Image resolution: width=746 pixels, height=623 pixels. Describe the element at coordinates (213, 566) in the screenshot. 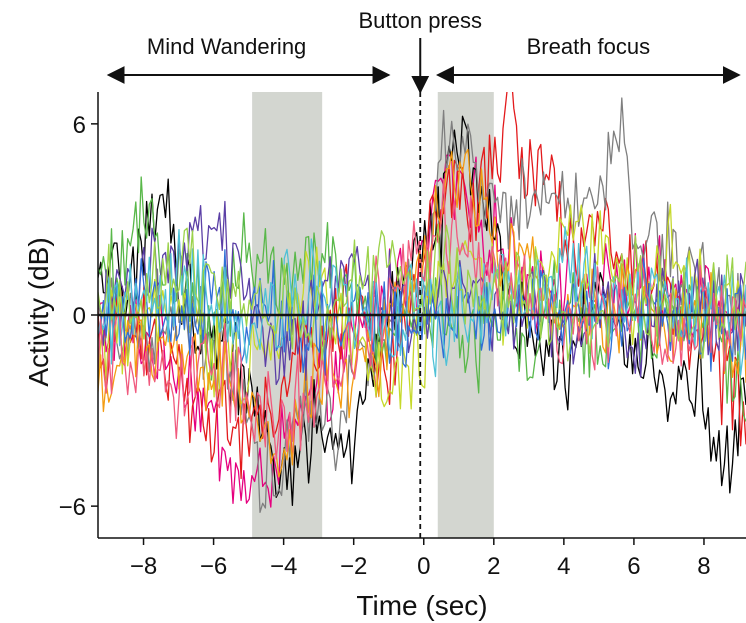

I see `x-tick-label: −6` at that location.